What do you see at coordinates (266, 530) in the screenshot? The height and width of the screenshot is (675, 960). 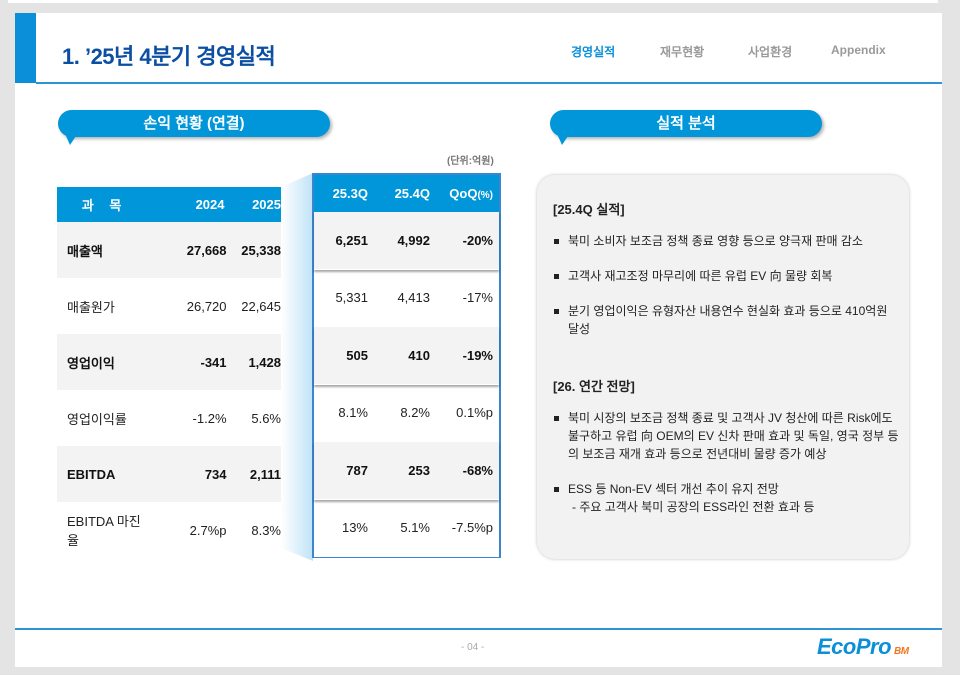 I see `value-2025: 8.3%` at bounding box center [266, 530].